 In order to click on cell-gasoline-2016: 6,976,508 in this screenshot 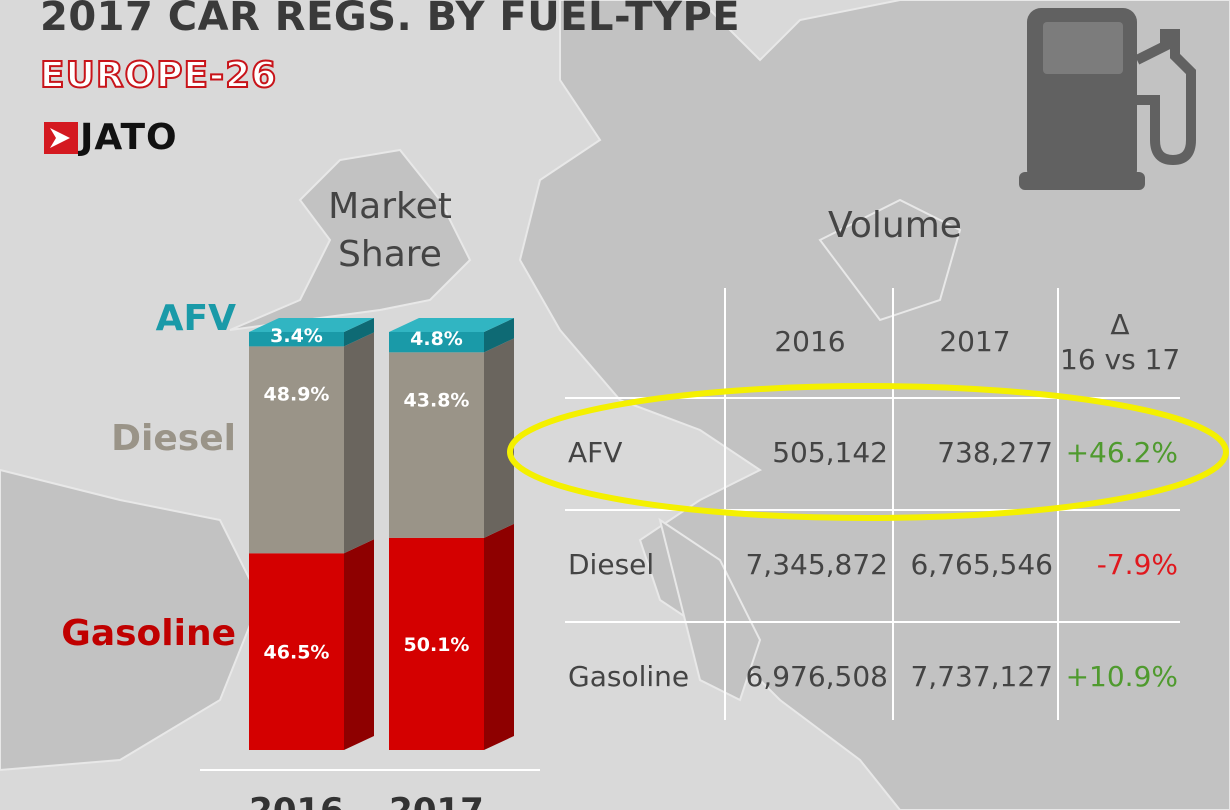, I will do `click(816, 676)`.